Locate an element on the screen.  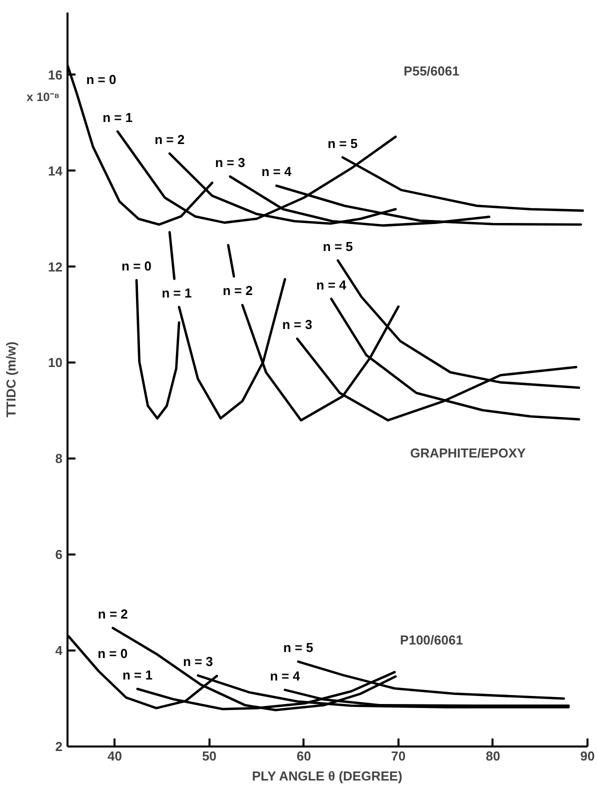
y-tick-label: 8 is located at coordinates (59, 458).